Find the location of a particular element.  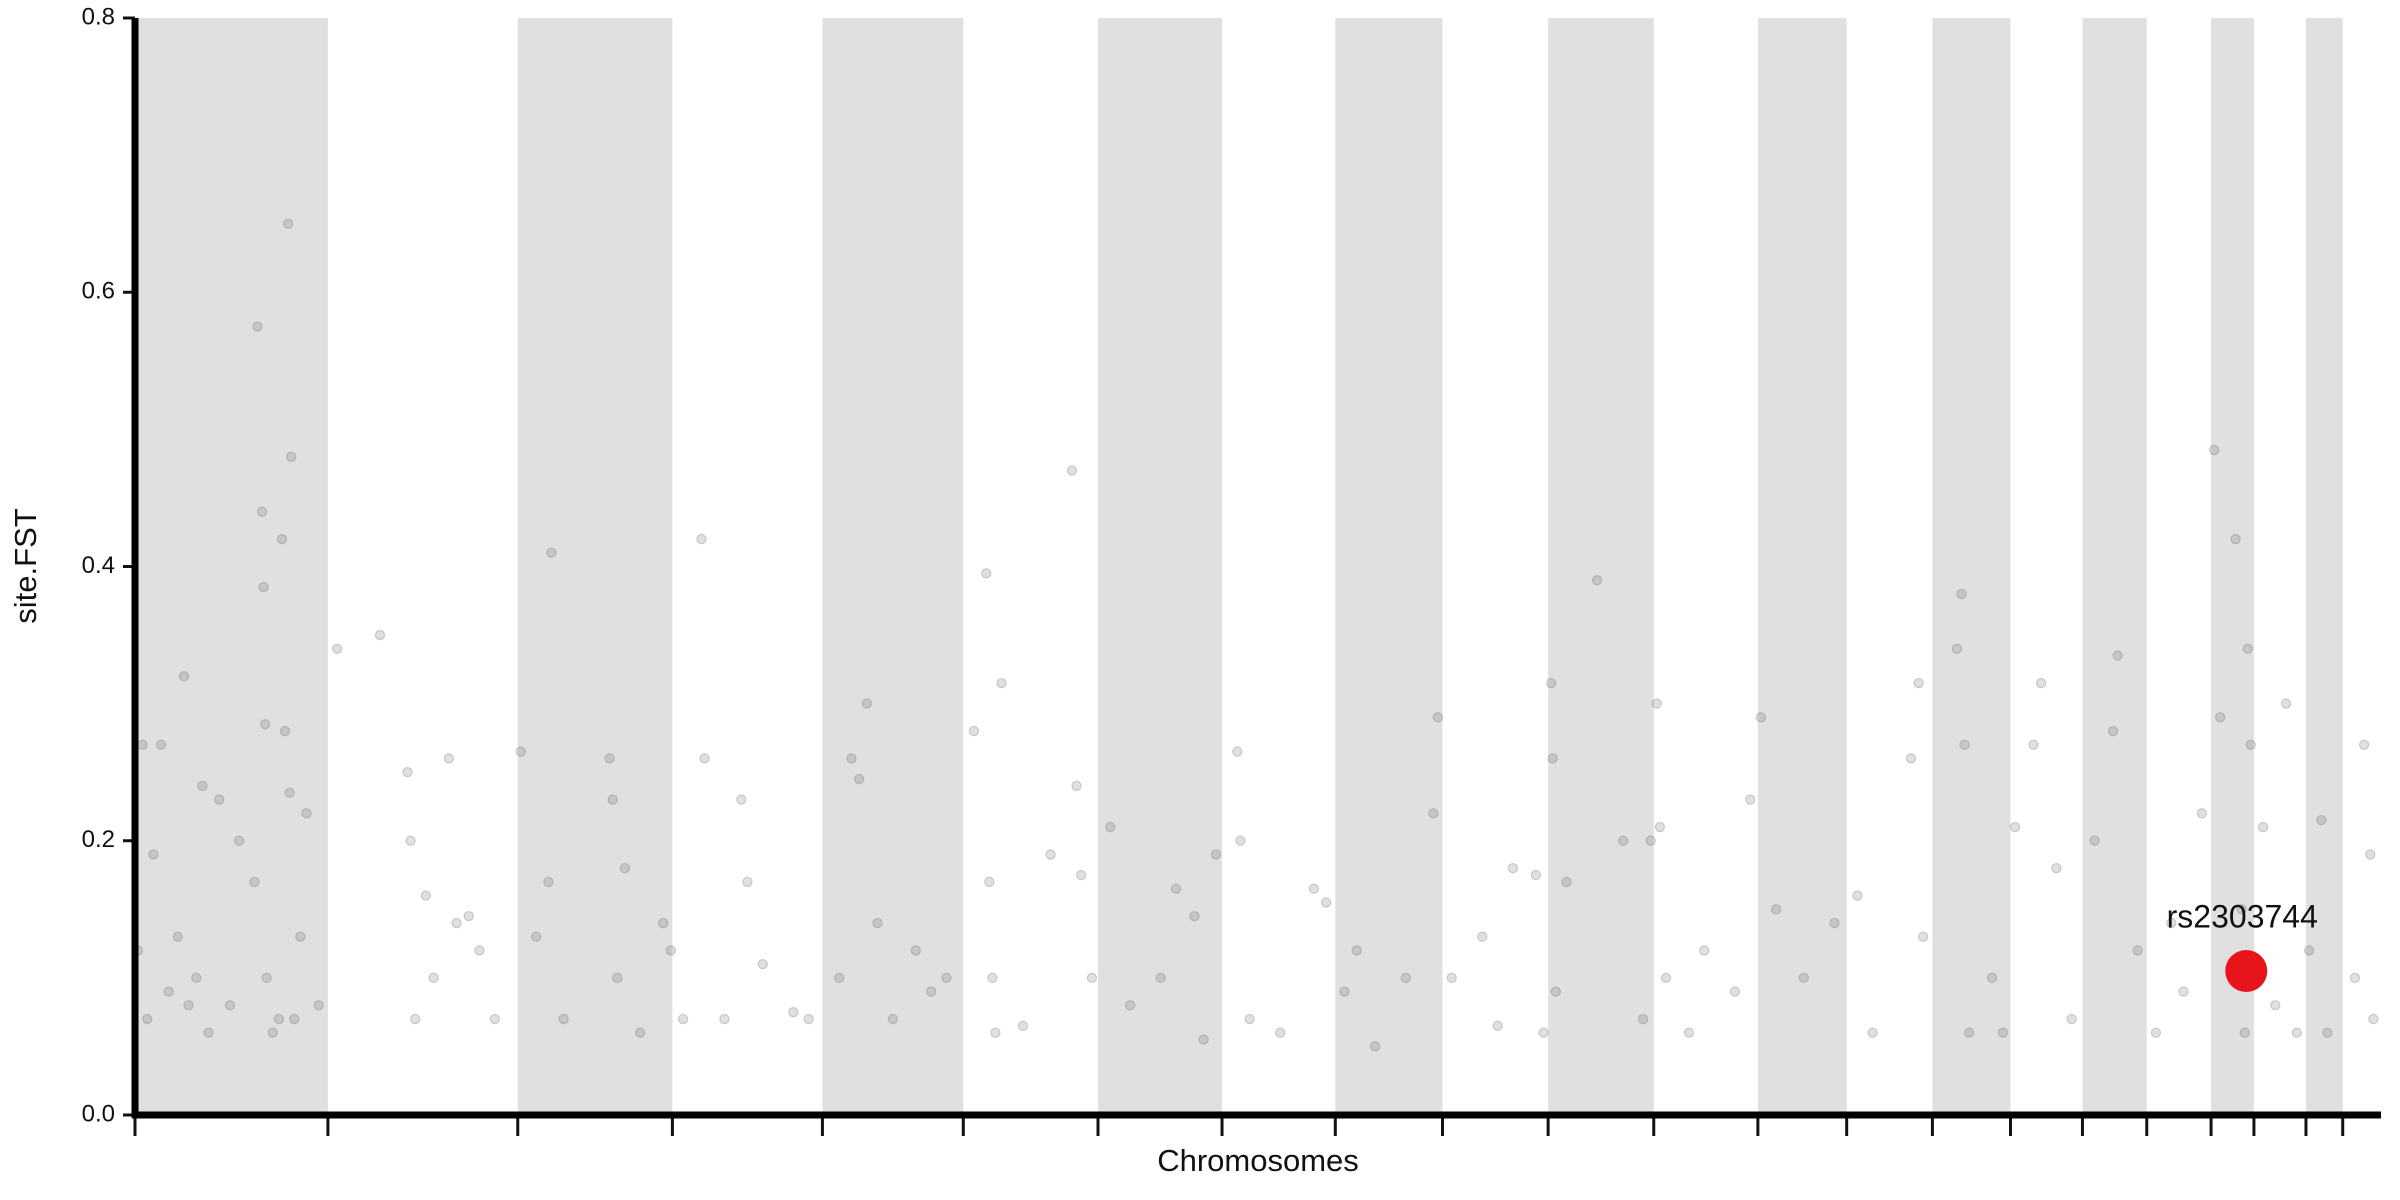

highlight-point is located at coordinates (2246, 971).